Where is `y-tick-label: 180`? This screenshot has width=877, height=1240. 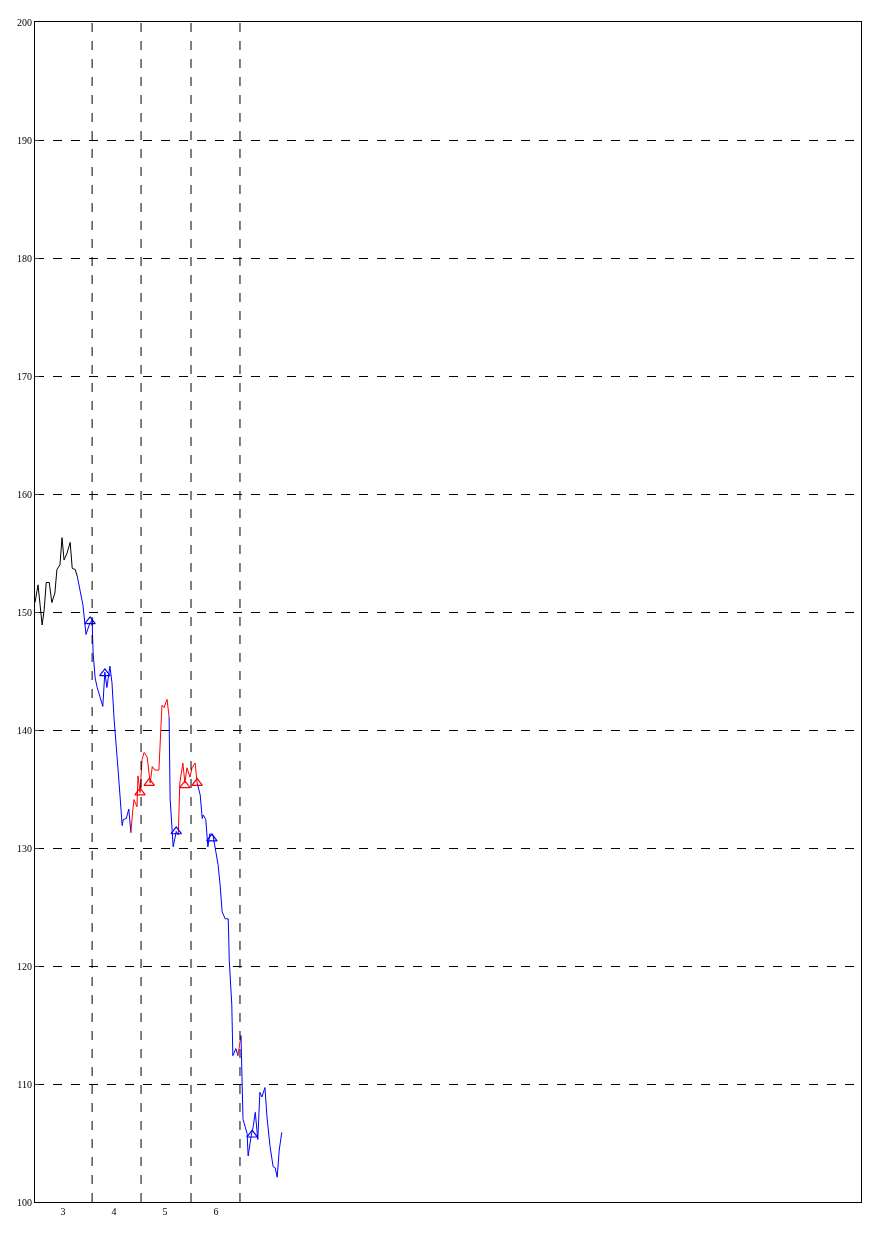 y-tick-label: 180 is located at coordinates (24, 258).